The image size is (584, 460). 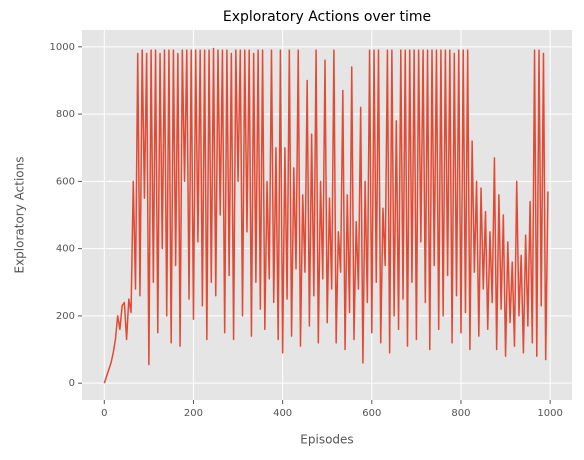 I want to click on x-tick-label: 600, so click(x=371, y=413).